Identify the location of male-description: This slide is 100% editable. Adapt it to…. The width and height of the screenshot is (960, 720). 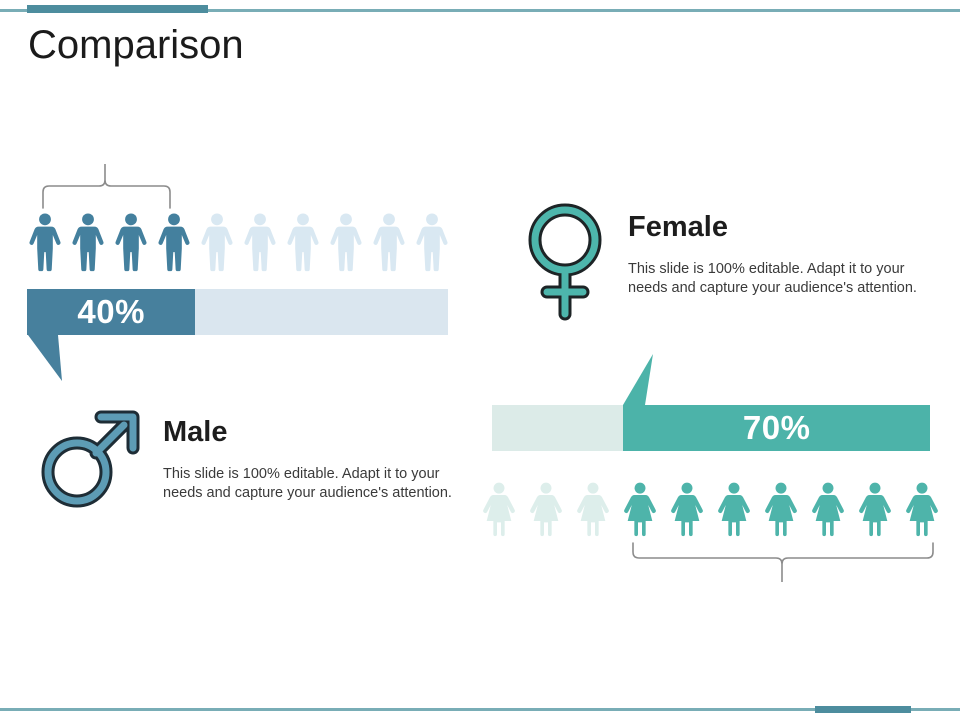
(307, 484).